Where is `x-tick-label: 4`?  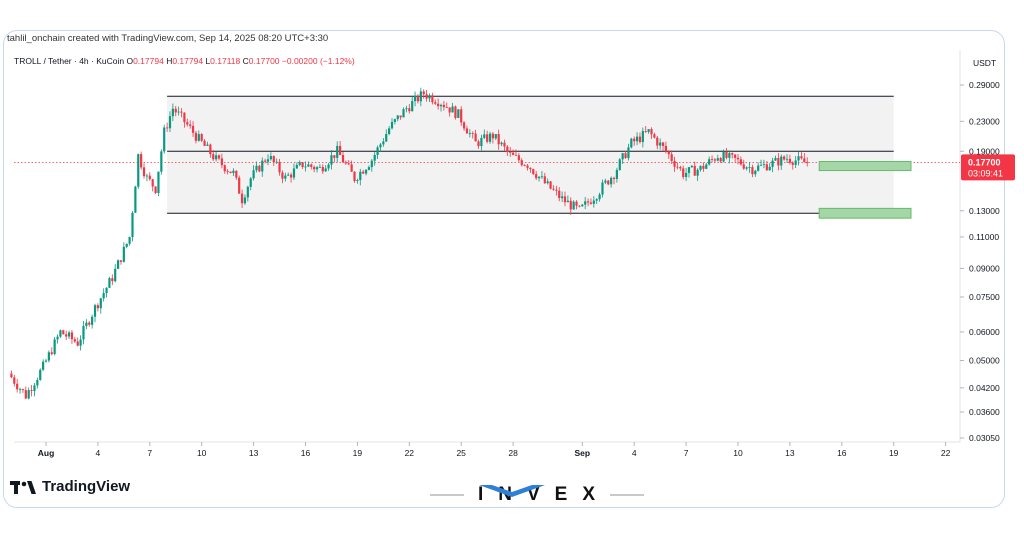
x-tick-label: 4 is located at coordinates (98, 453).